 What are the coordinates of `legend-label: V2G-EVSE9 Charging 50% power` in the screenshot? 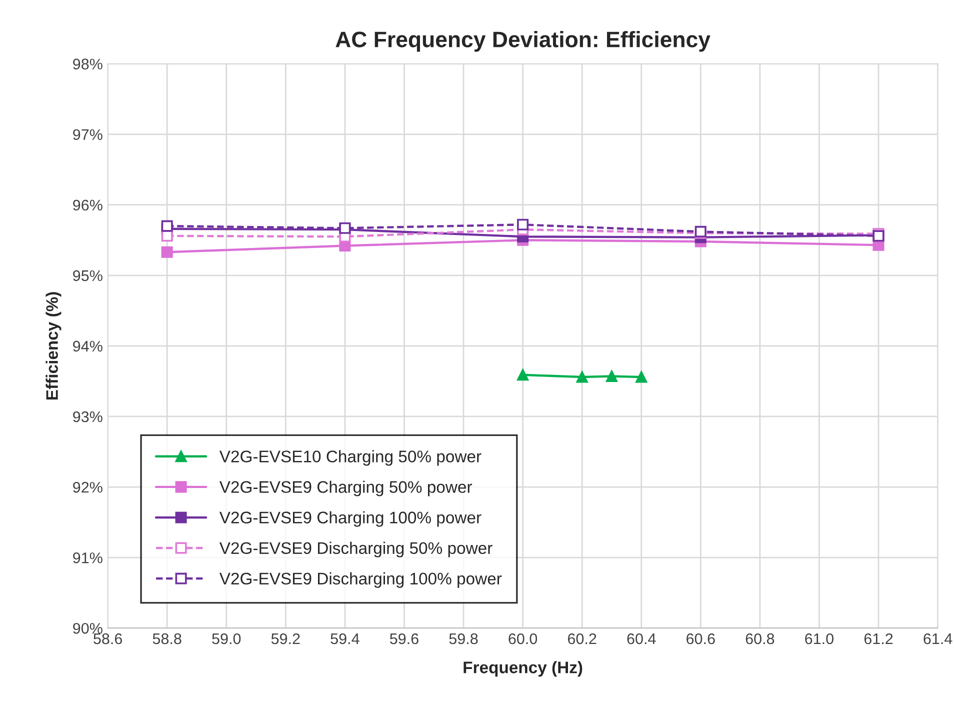 It's located at (345, 488).